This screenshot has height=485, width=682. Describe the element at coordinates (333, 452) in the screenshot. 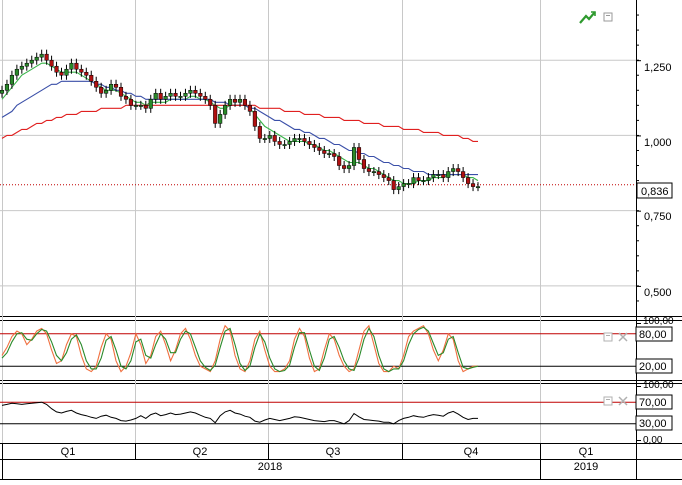

I see `quarter-label: Q3` at that location.